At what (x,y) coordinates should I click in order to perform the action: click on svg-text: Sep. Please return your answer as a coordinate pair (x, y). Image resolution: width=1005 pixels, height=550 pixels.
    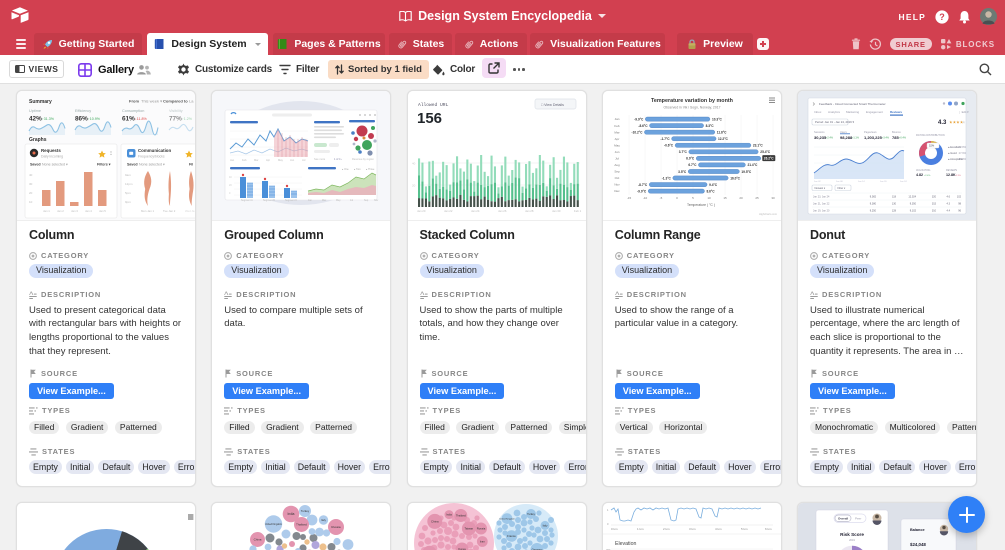
    Looking at the image, I should click on (617, 172).